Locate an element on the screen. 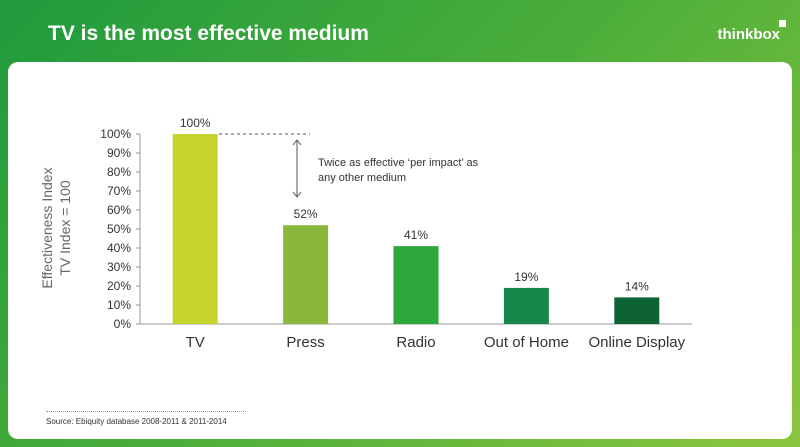  y-axis-label-line-1: Effectiveness Index is located at coordinates (47, 227).